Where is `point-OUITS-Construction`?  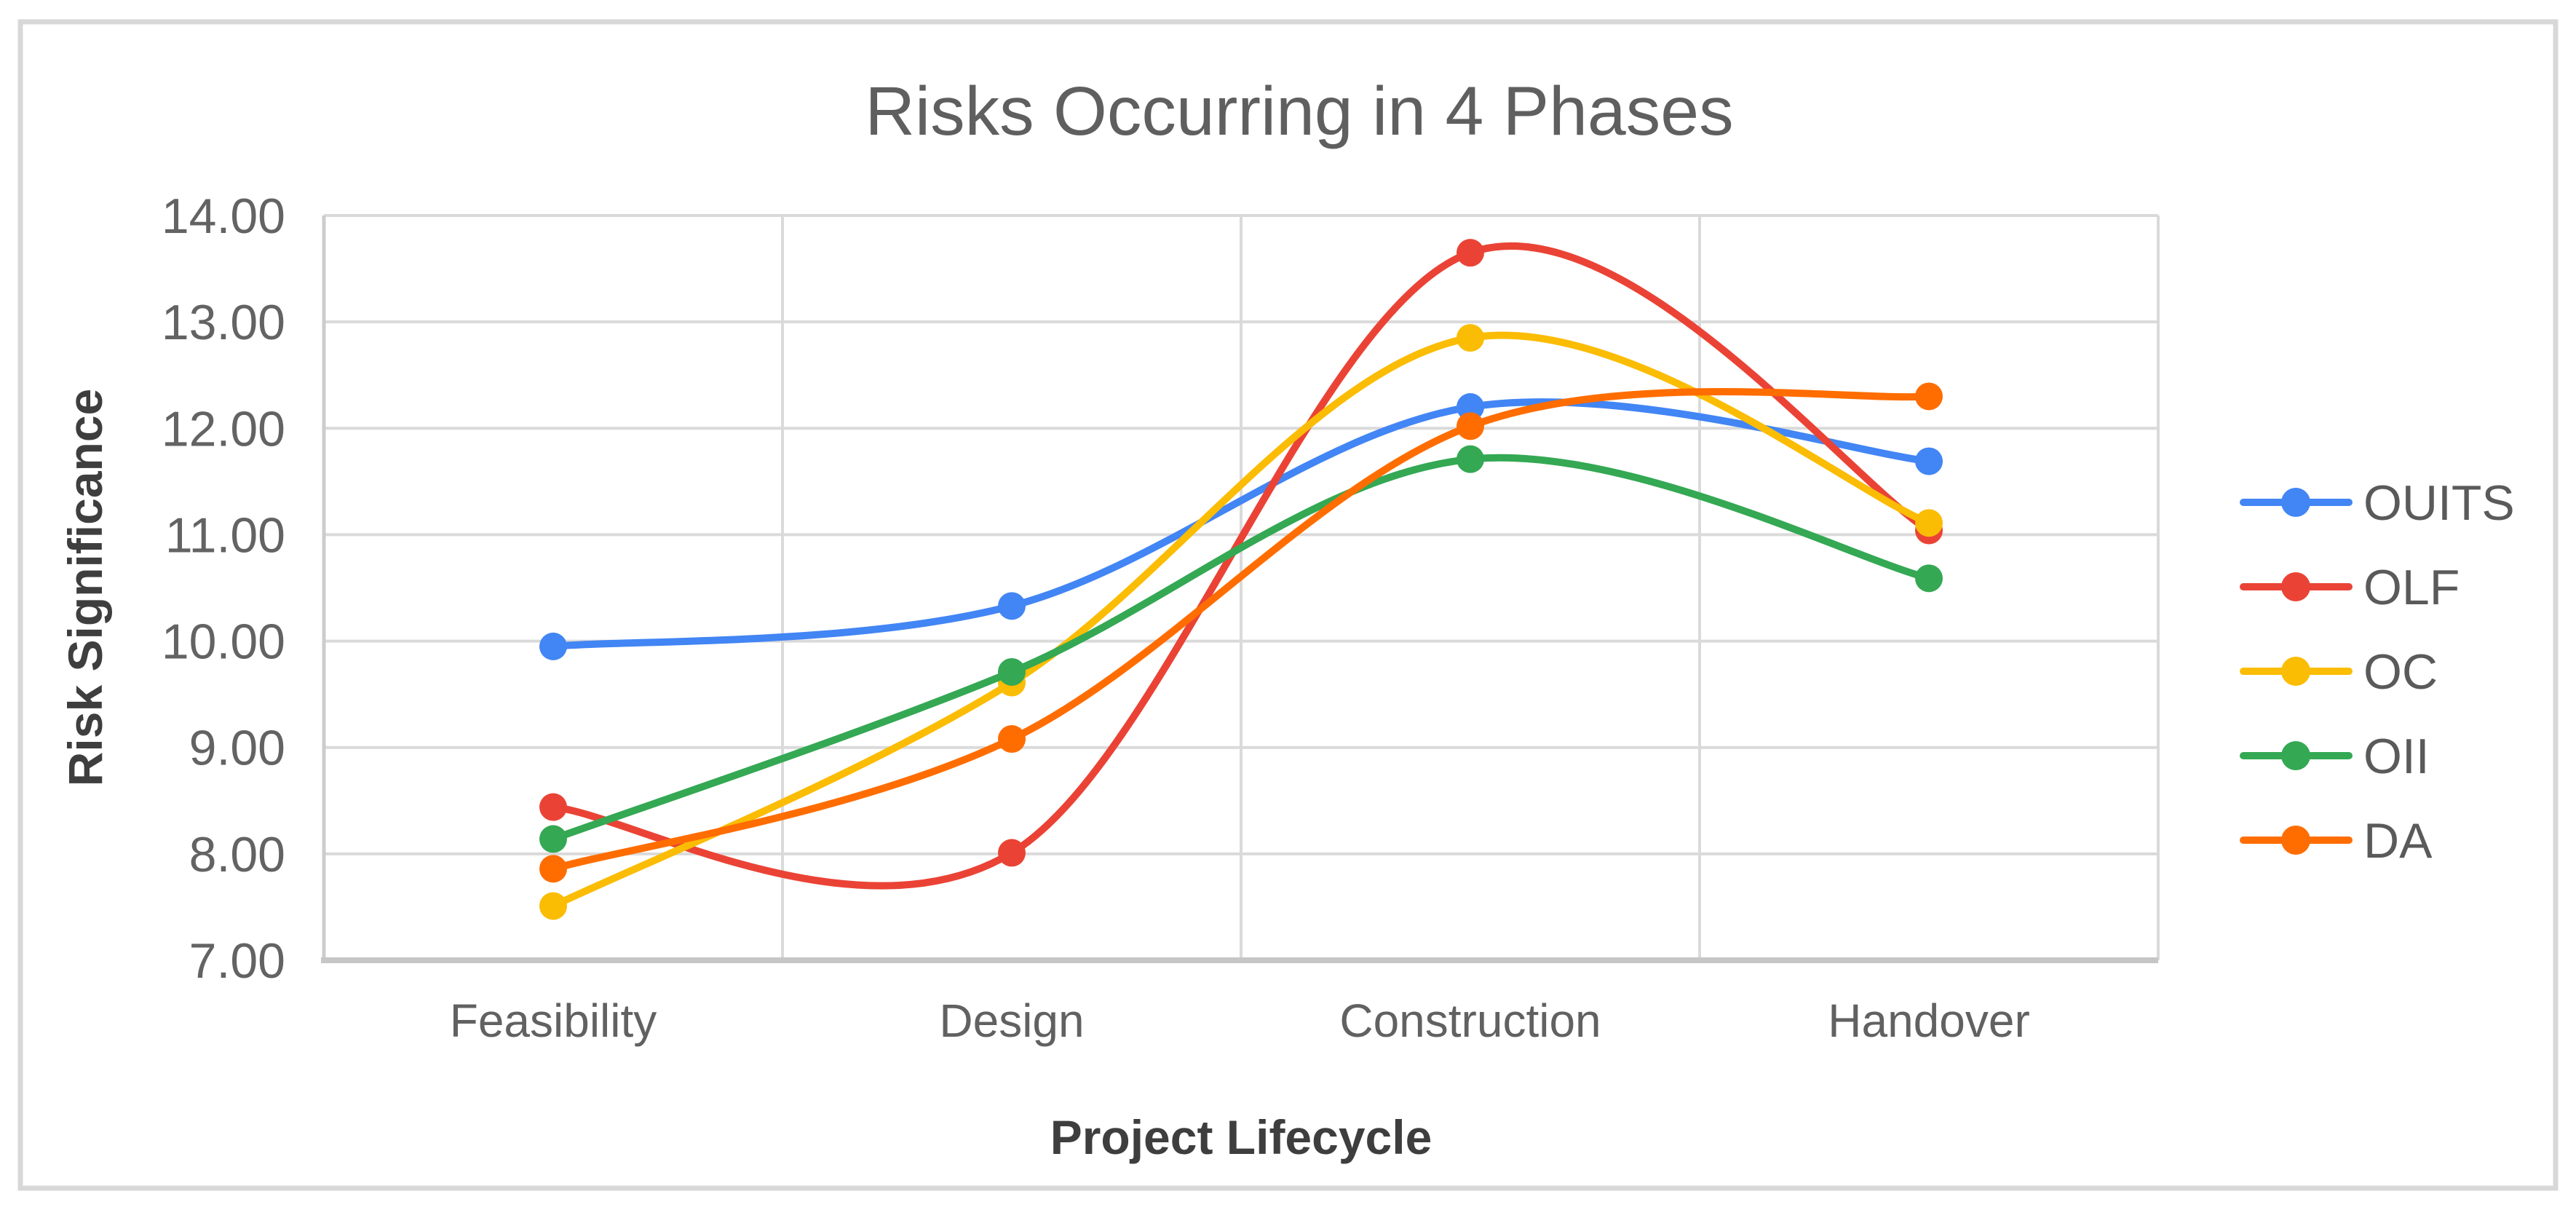
point-OUITS-Construction is located at coordinates (1470, 407).